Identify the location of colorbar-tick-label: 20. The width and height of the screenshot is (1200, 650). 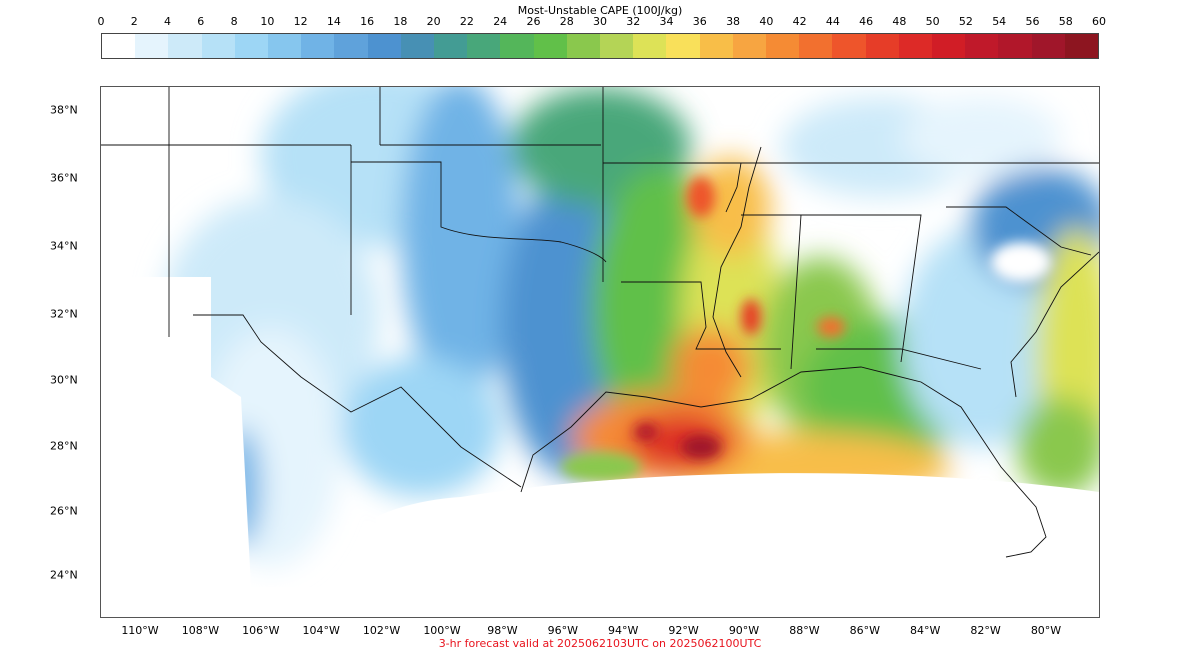
(433, 21).